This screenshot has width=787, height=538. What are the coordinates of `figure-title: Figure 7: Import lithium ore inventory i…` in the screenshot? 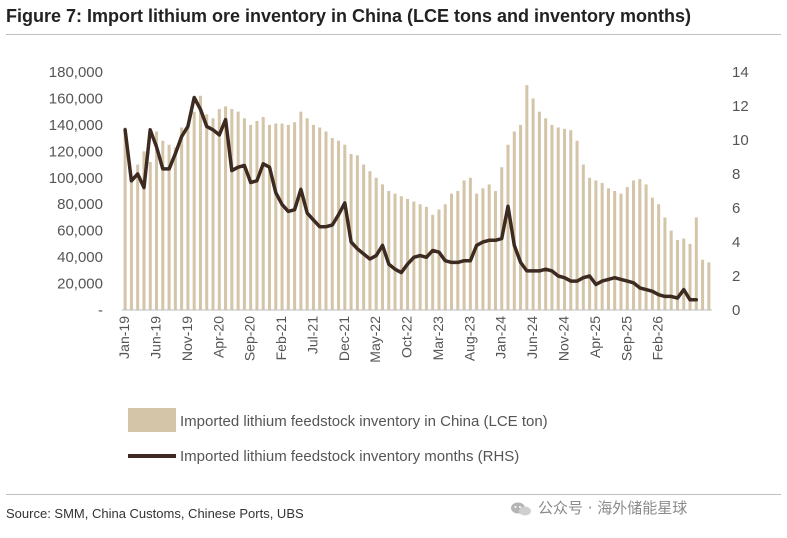 It's located at (349, 16).